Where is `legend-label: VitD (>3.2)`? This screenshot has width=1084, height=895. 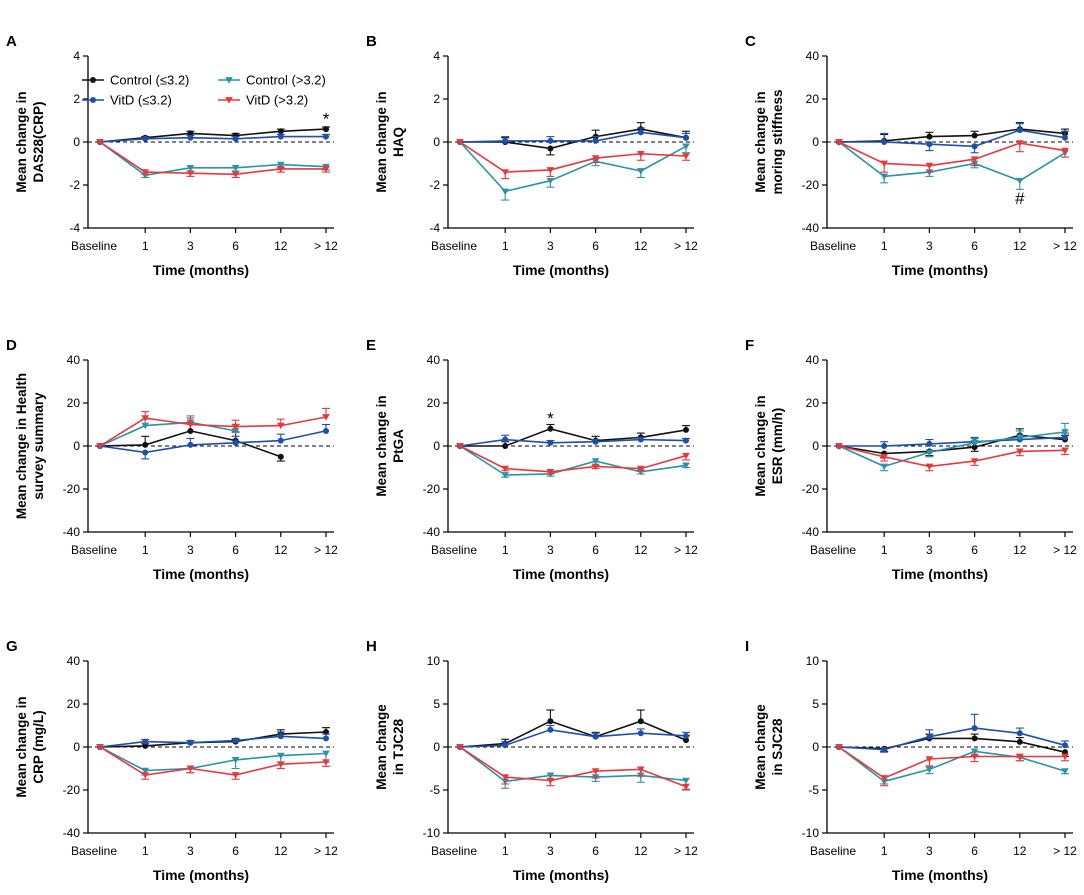 legend-label: VitD (>3.2) is located at coordinates (277, 100).